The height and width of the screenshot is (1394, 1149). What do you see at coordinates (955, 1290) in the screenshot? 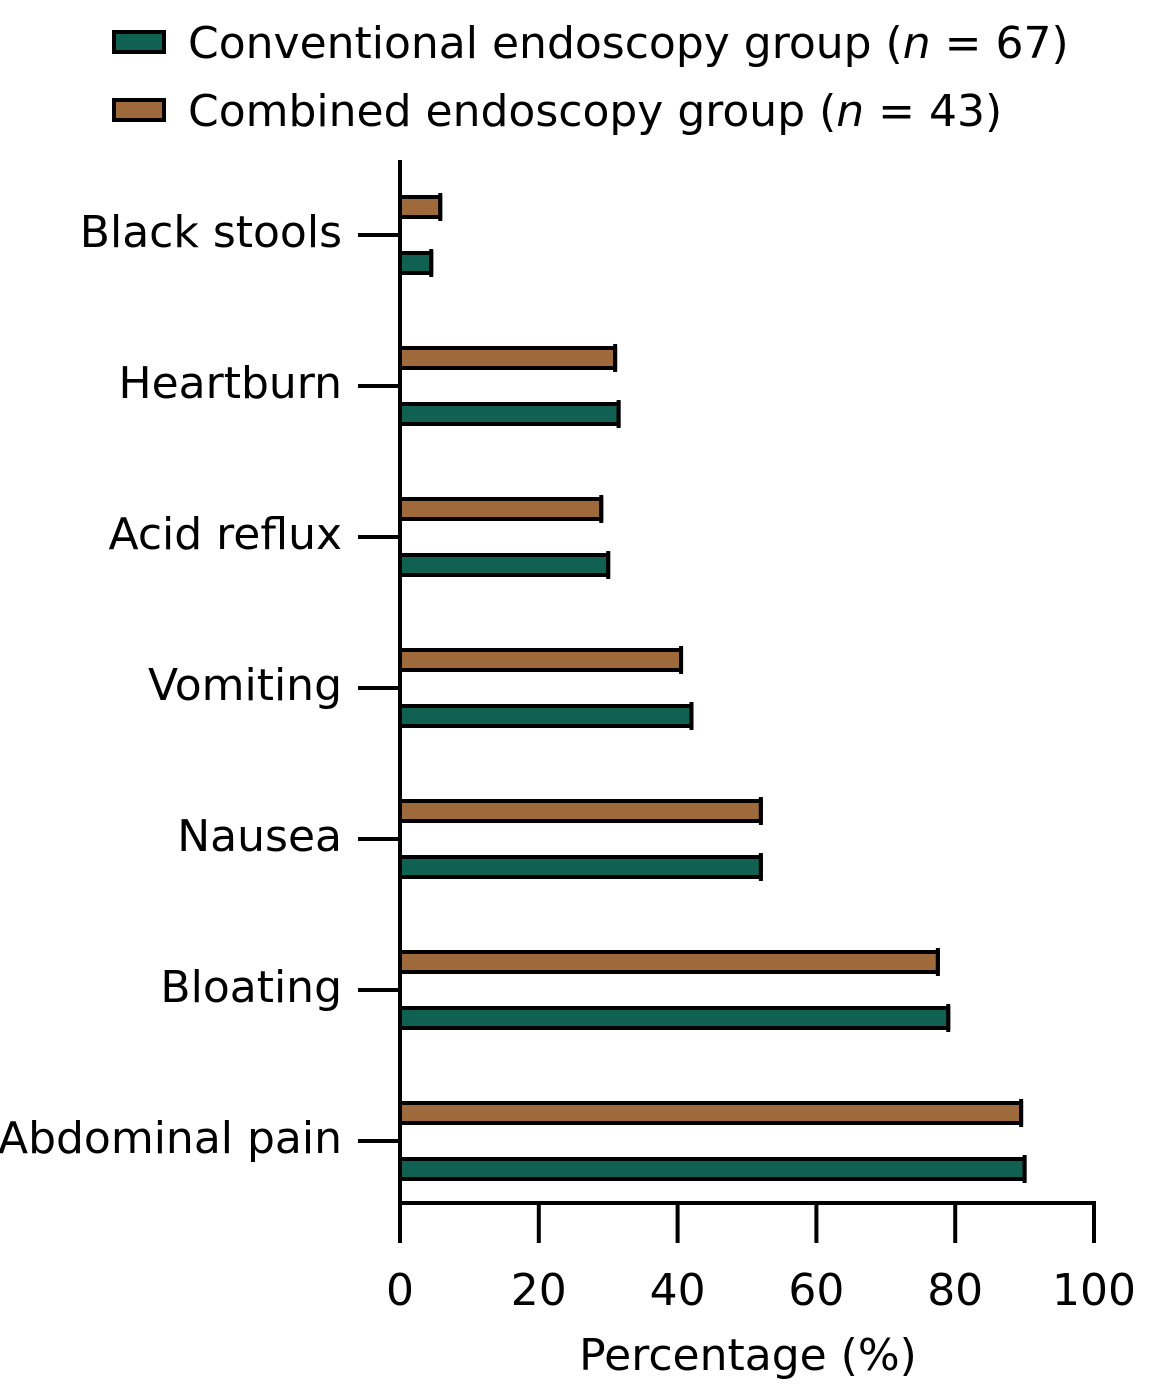
I see `x-tick-label: 80` at bounding box center [955, 1290].